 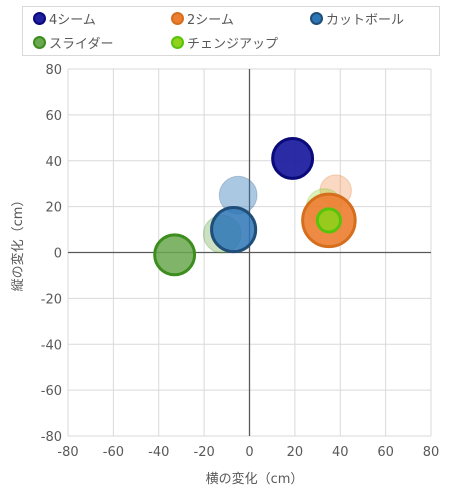 I want to click on legend-label: チェンジアップ, so click(x=233, y=44).